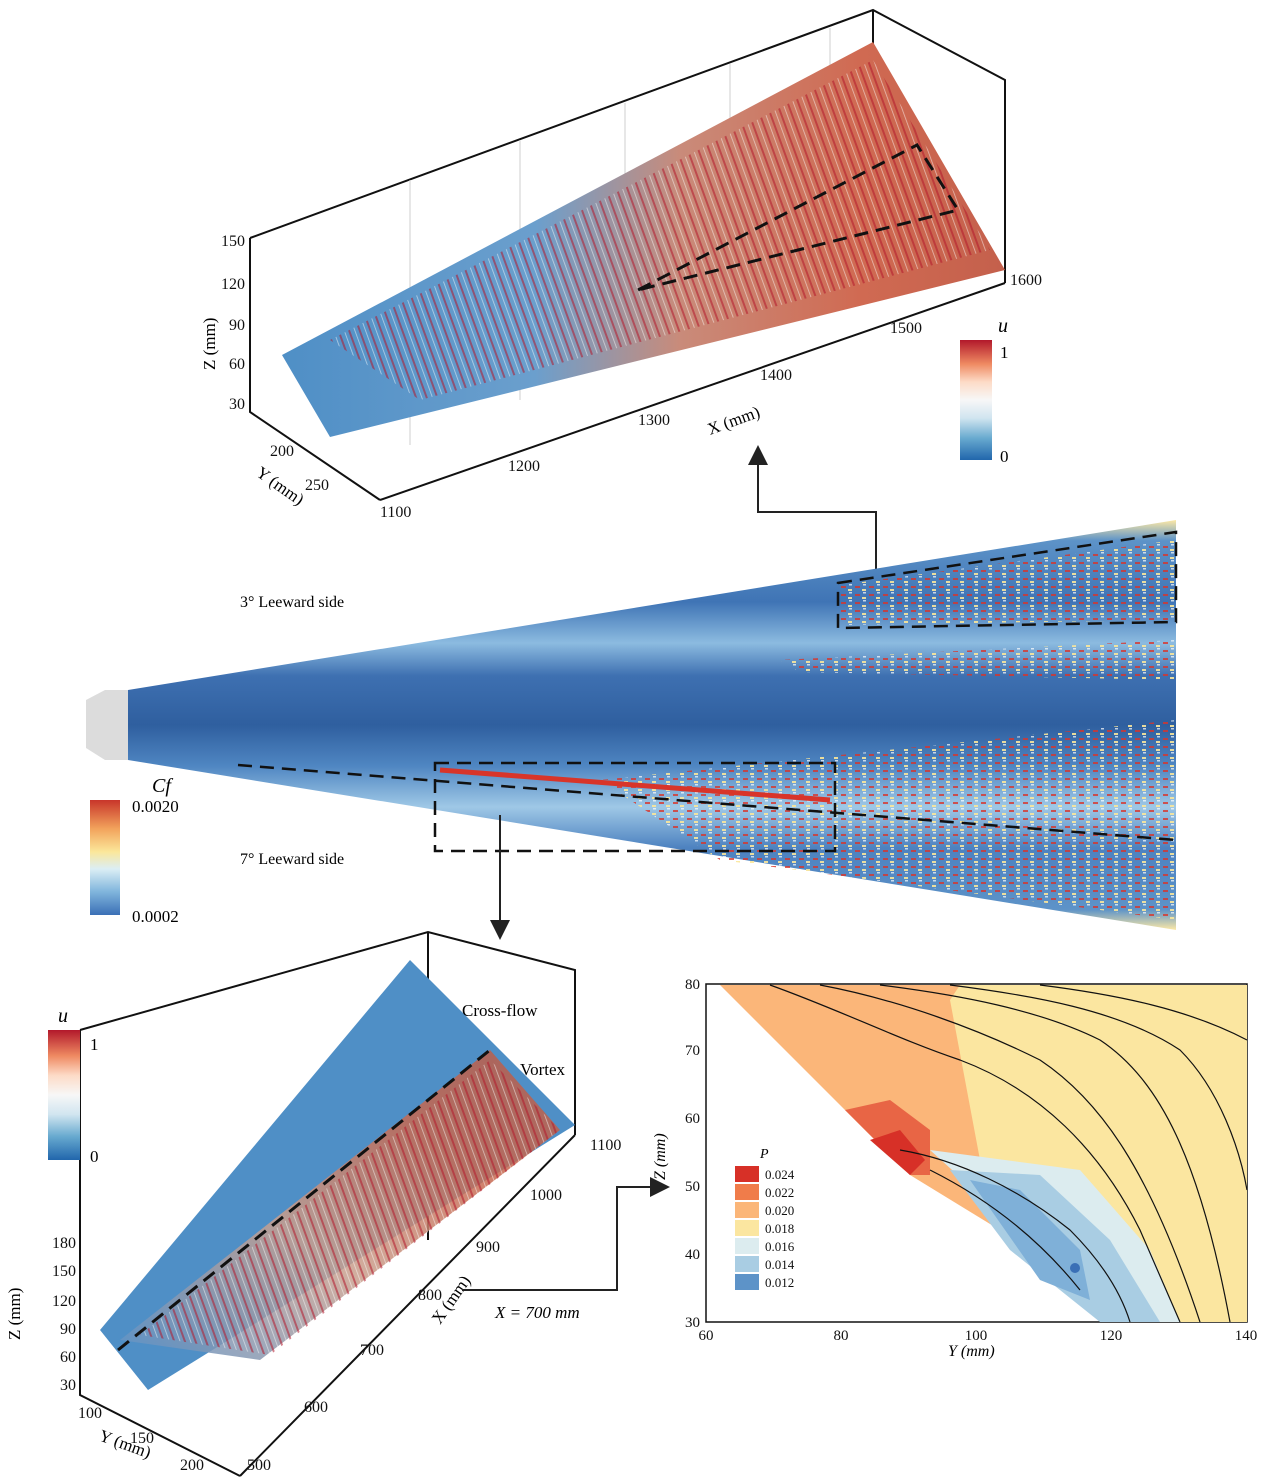 The image size is (1269, 1482). I want to click on bl-z-tick: 30, so click(68, 1385).